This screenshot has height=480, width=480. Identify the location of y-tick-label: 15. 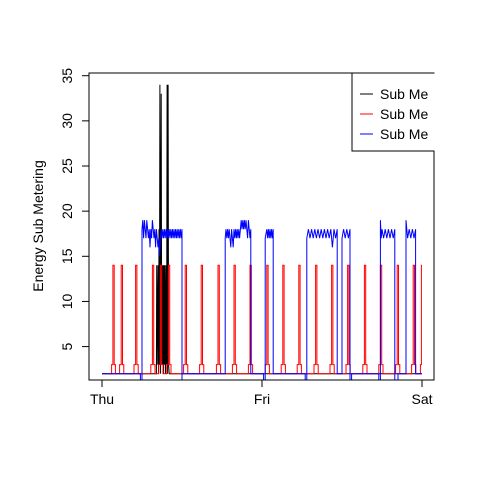
(67, 256).